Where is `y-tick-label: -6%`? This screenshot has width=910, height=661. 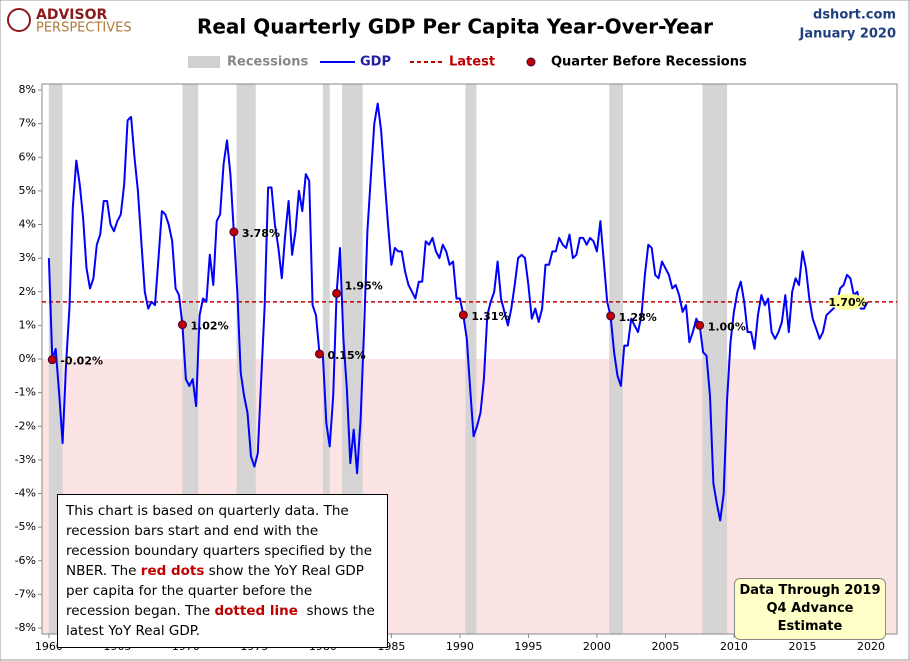
y-tick-label: -6% is located at coordinates (25, 560).